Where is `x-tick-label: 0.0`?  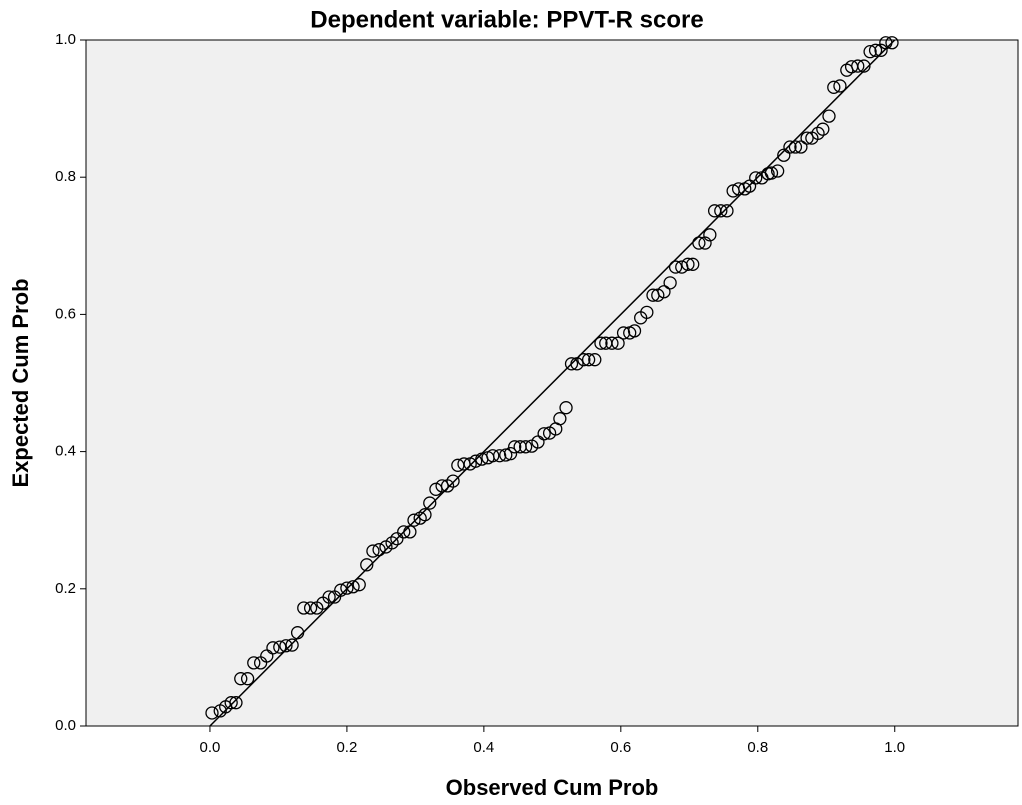
x-tick-label: 0.0 is located at coordinates (210, 747).